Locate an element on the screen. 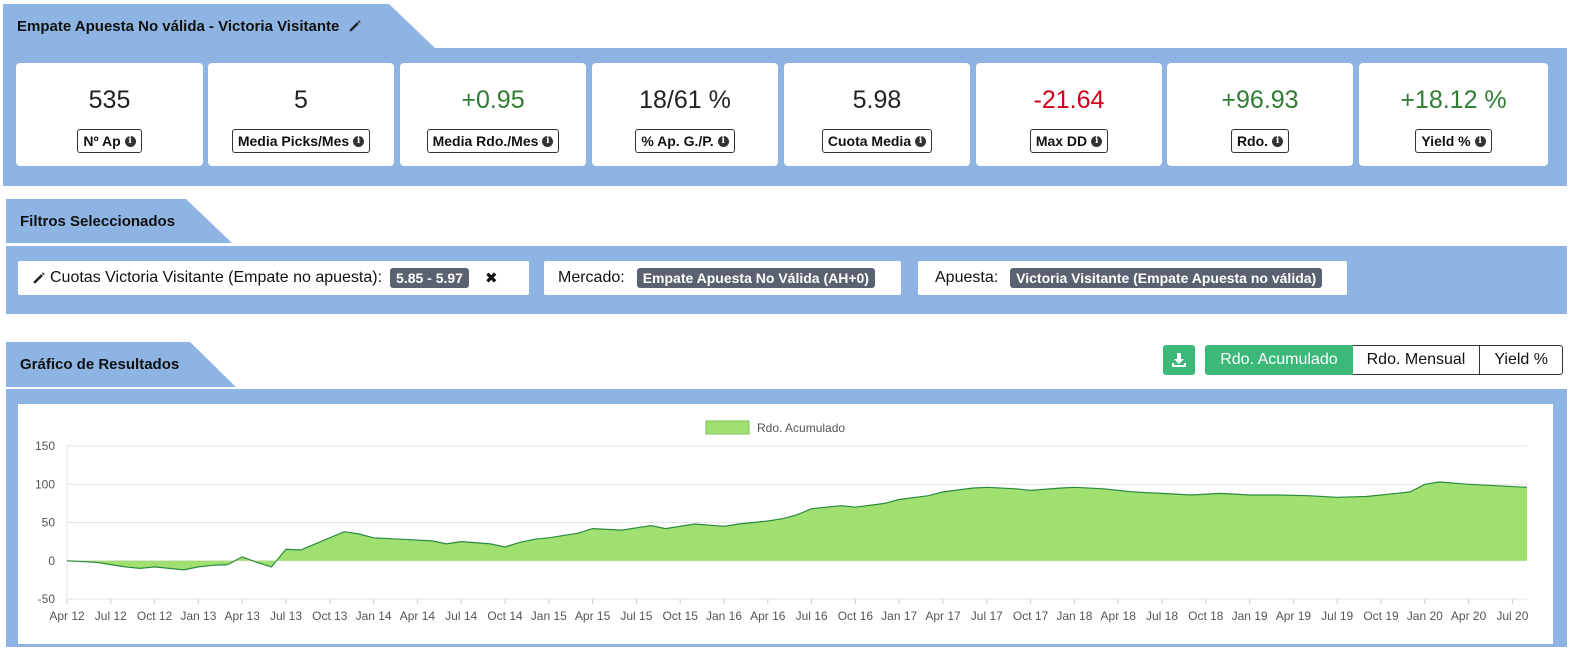  legend-label: Rdo. Acumulado is located at coordinates (801, 428).